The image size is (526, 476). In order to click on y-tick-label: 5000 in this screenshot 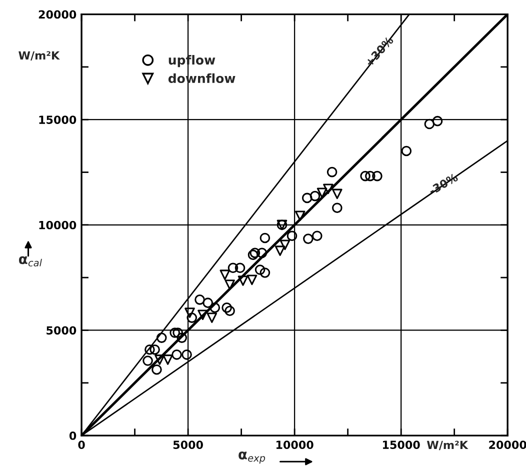, I will do `click(61, 330)`.